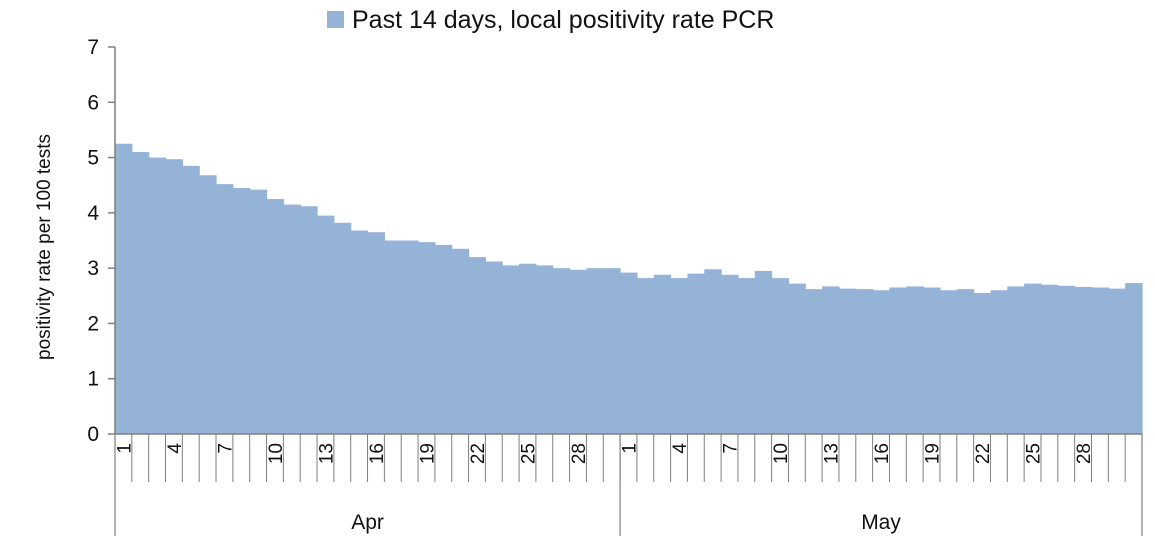 This screenshot has width=1155, height=536. I want to click on y-axis: 0 1 2 3 4 5 6 7, so click(101, 241).